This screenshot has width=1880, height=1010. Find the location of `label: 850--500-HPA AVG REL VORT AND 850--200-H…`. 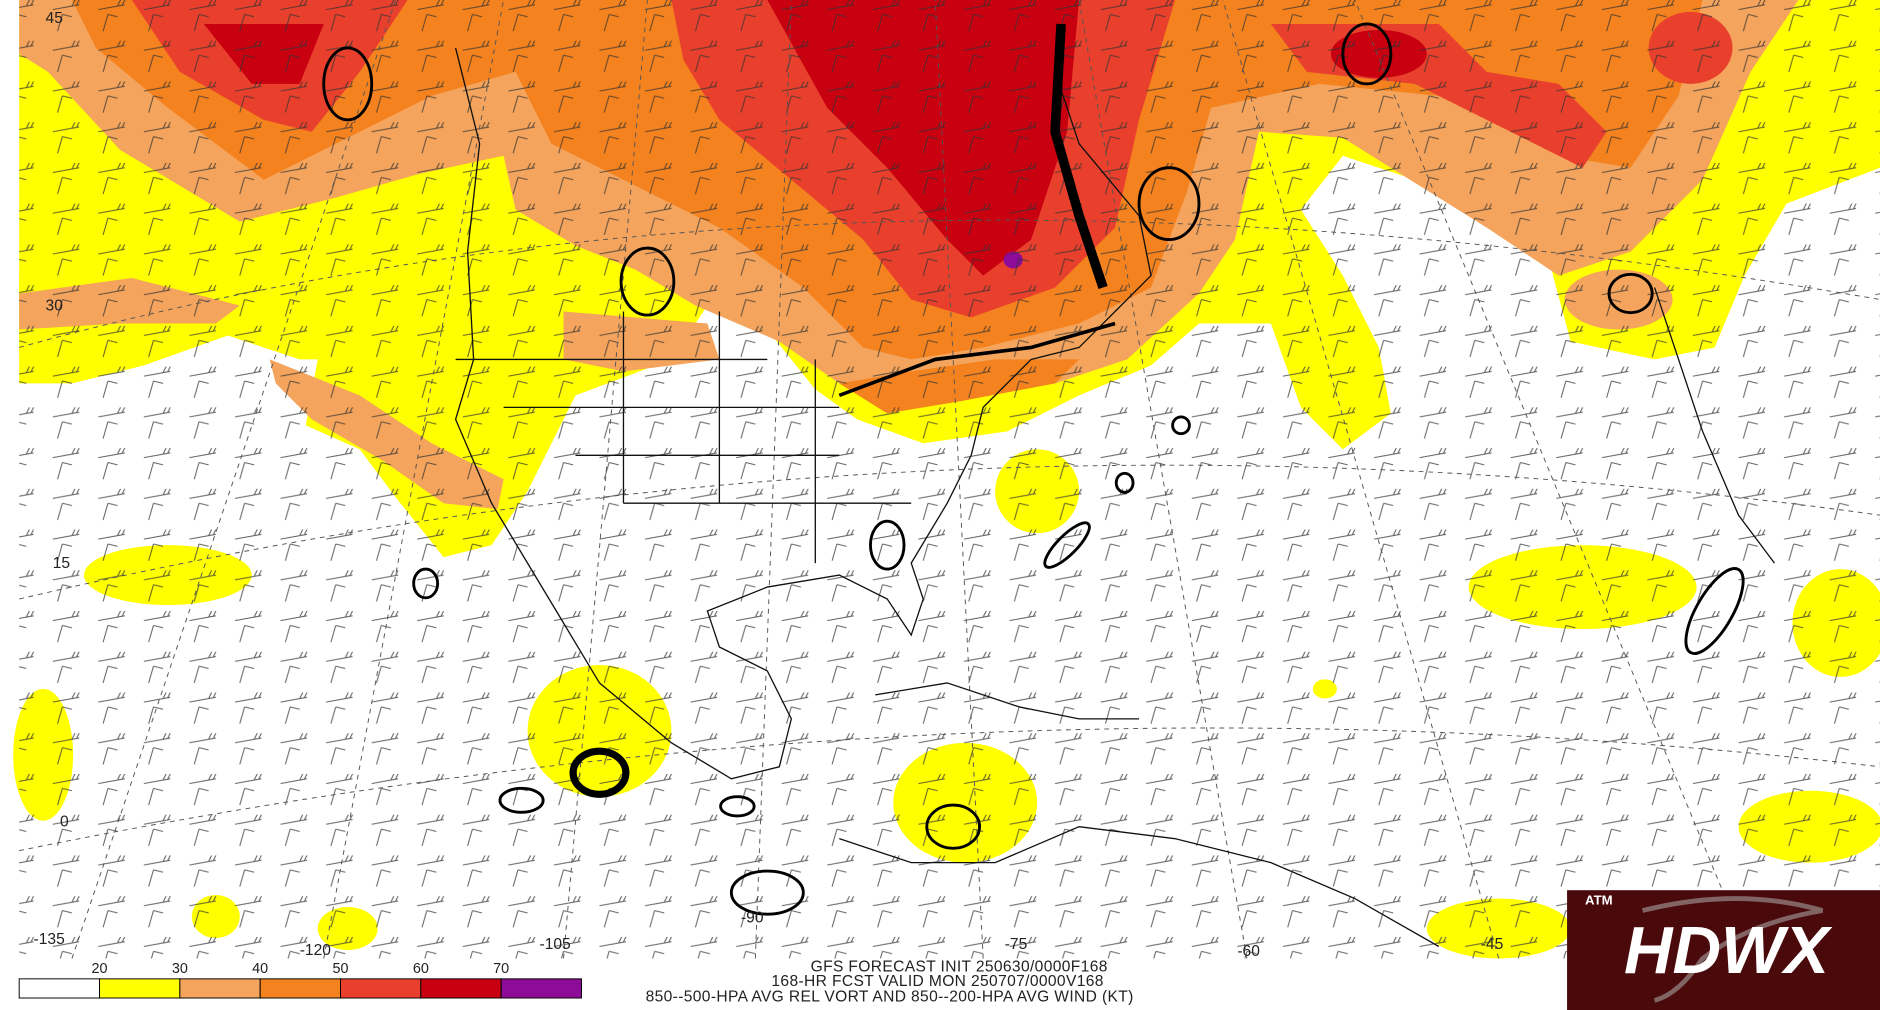

label: 850--500-HPA AVG REL VORT AND 850--200-H… is located at coordinates (890, 997).